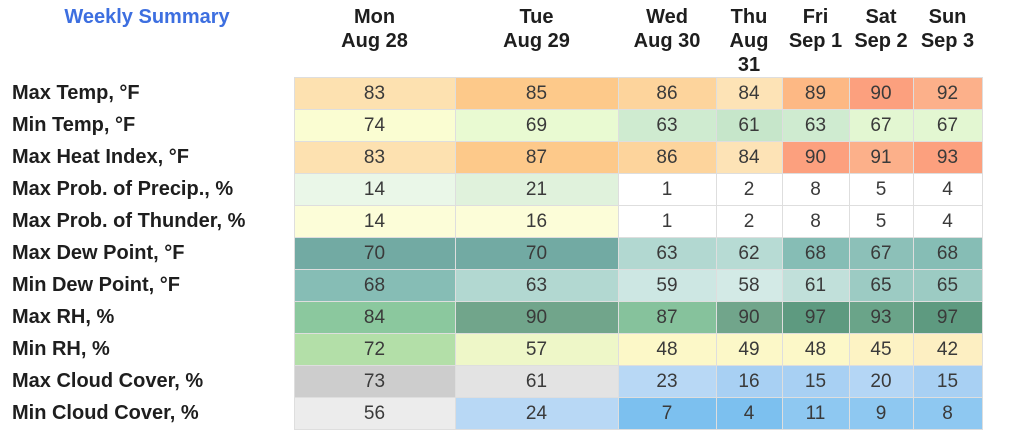  I want to click on day-date: Sep 1, so click(815, 41).